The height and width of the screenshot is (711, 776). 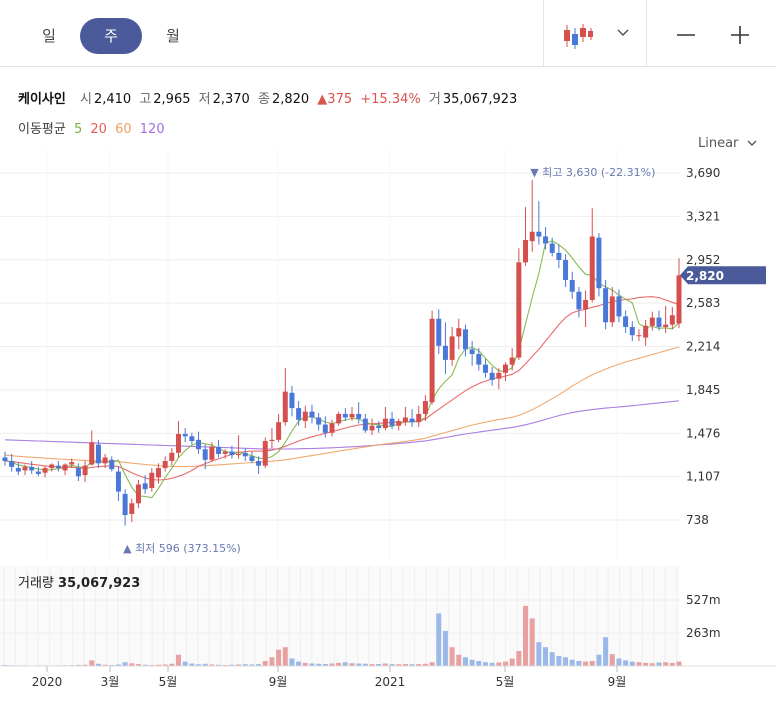 What do you see at coordinates (727, 143) in the screenshot?
I see `scale-mode-dropdown: Linear` at bounding box center [727, 143].